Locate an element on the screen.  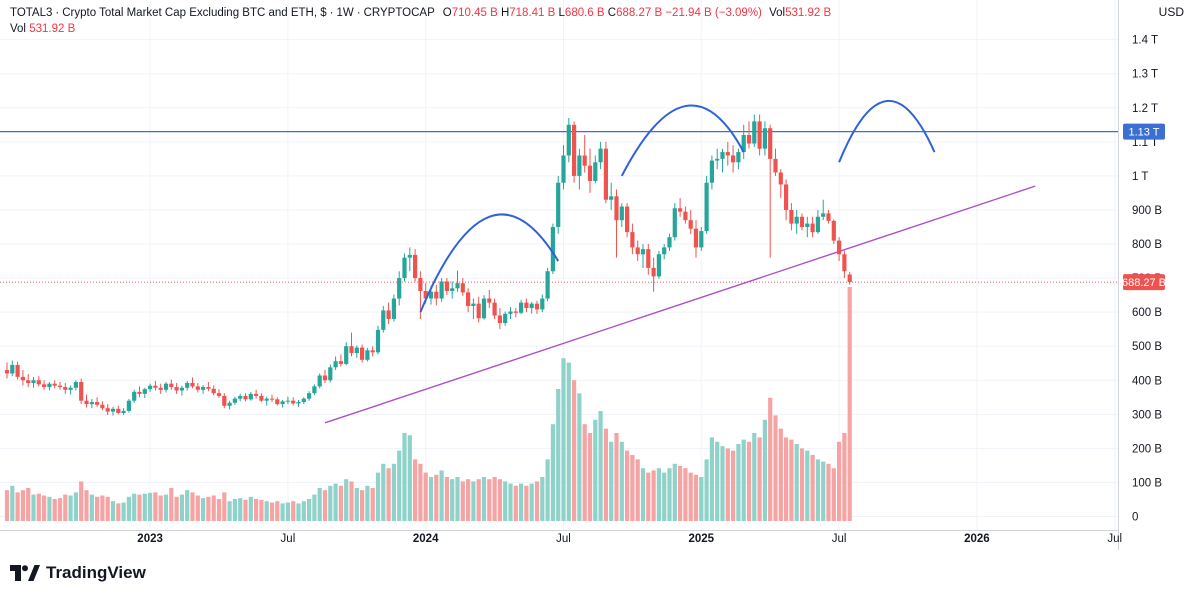
time-tick-label: 2025 is located at coordinates (702, 539).